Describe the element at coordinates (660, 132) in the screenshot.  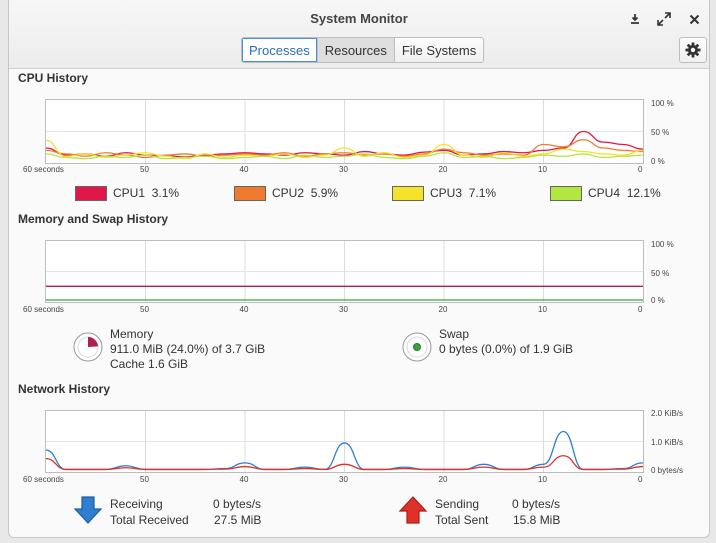
I see `cpu-y-tick: 50 %` at that location.